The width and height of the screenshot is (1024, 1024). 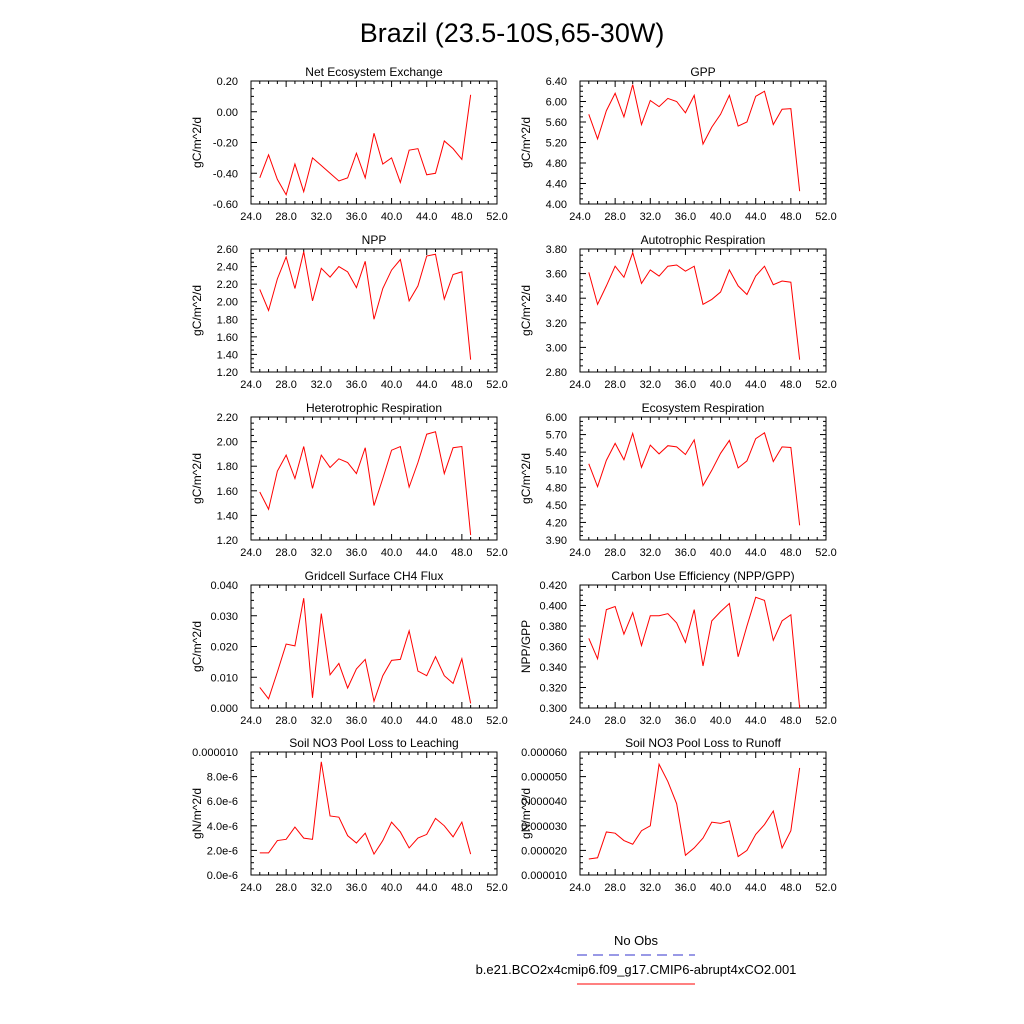 I want to click on y-tick-label: 5.70, so click(x=556, y=436).